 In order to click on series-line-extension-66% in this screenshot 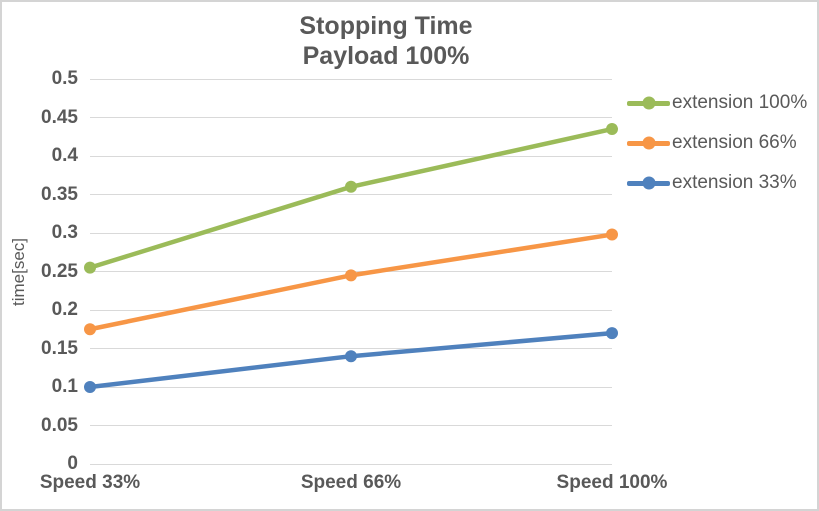, I will do `click(351, 282)`.